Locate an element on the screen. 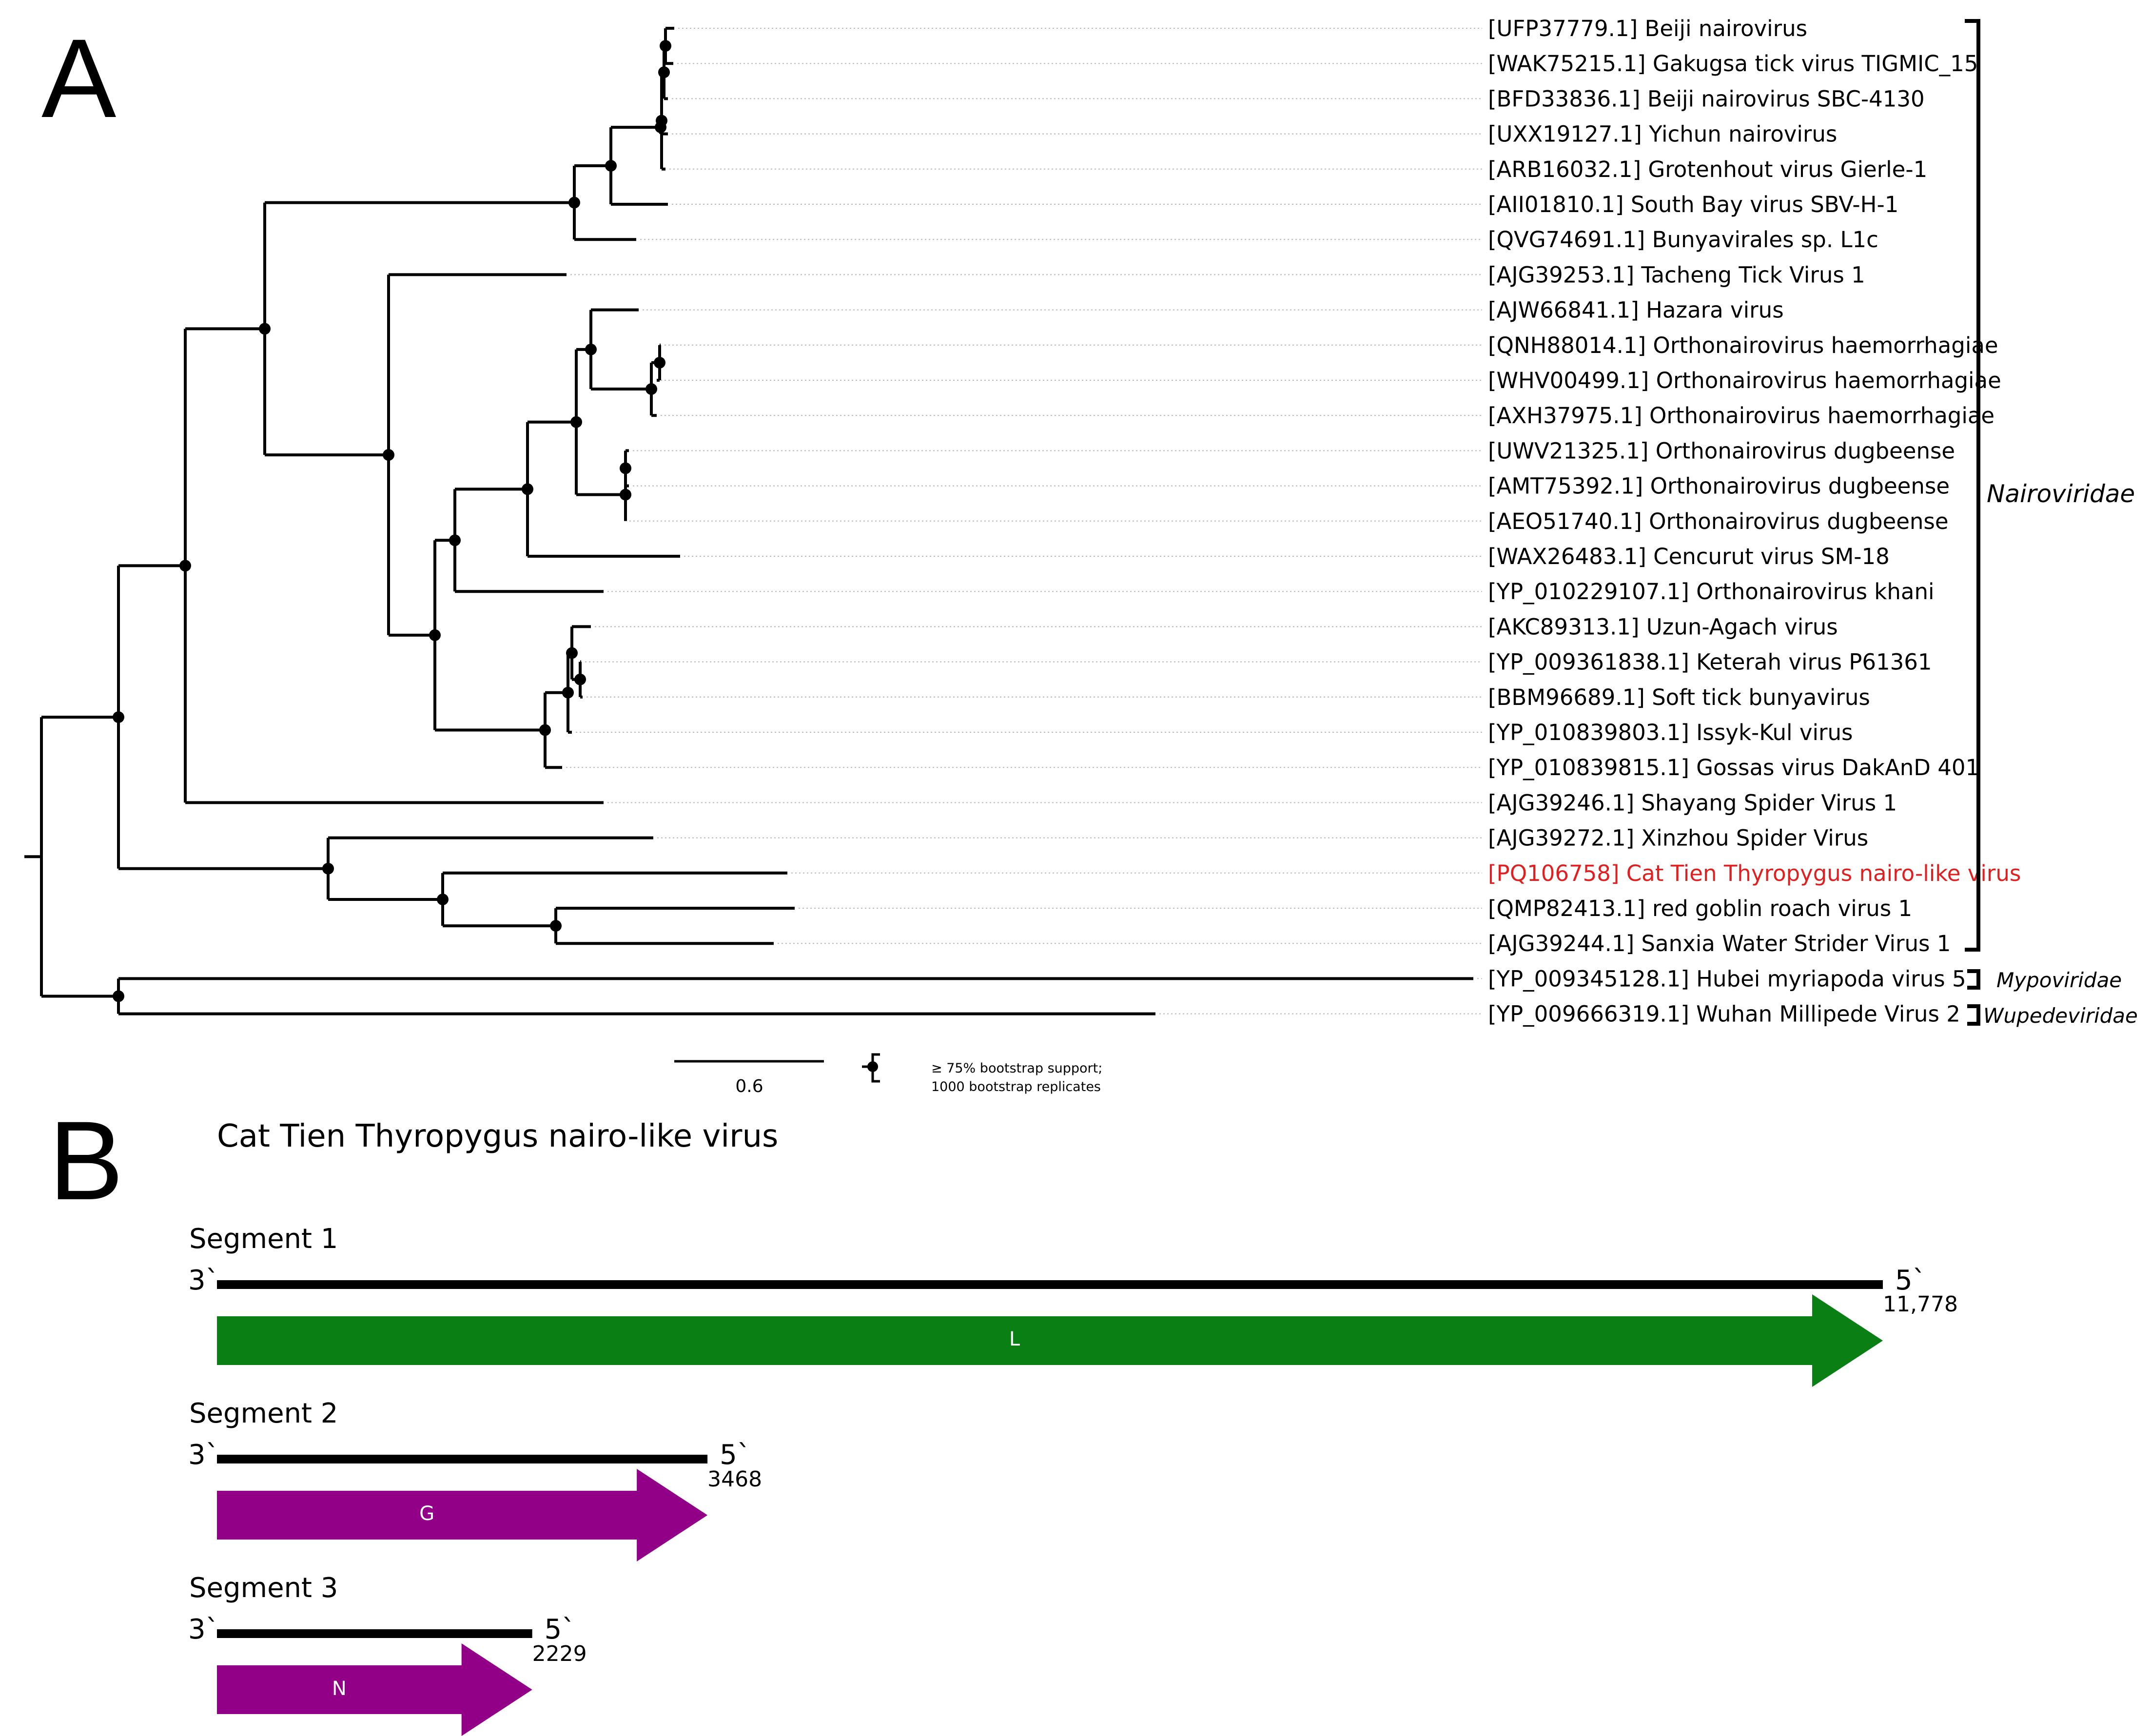 This screenshot has height=1736, width=2151. nairoviridae-bracket is located at coordinates (1972, 485).